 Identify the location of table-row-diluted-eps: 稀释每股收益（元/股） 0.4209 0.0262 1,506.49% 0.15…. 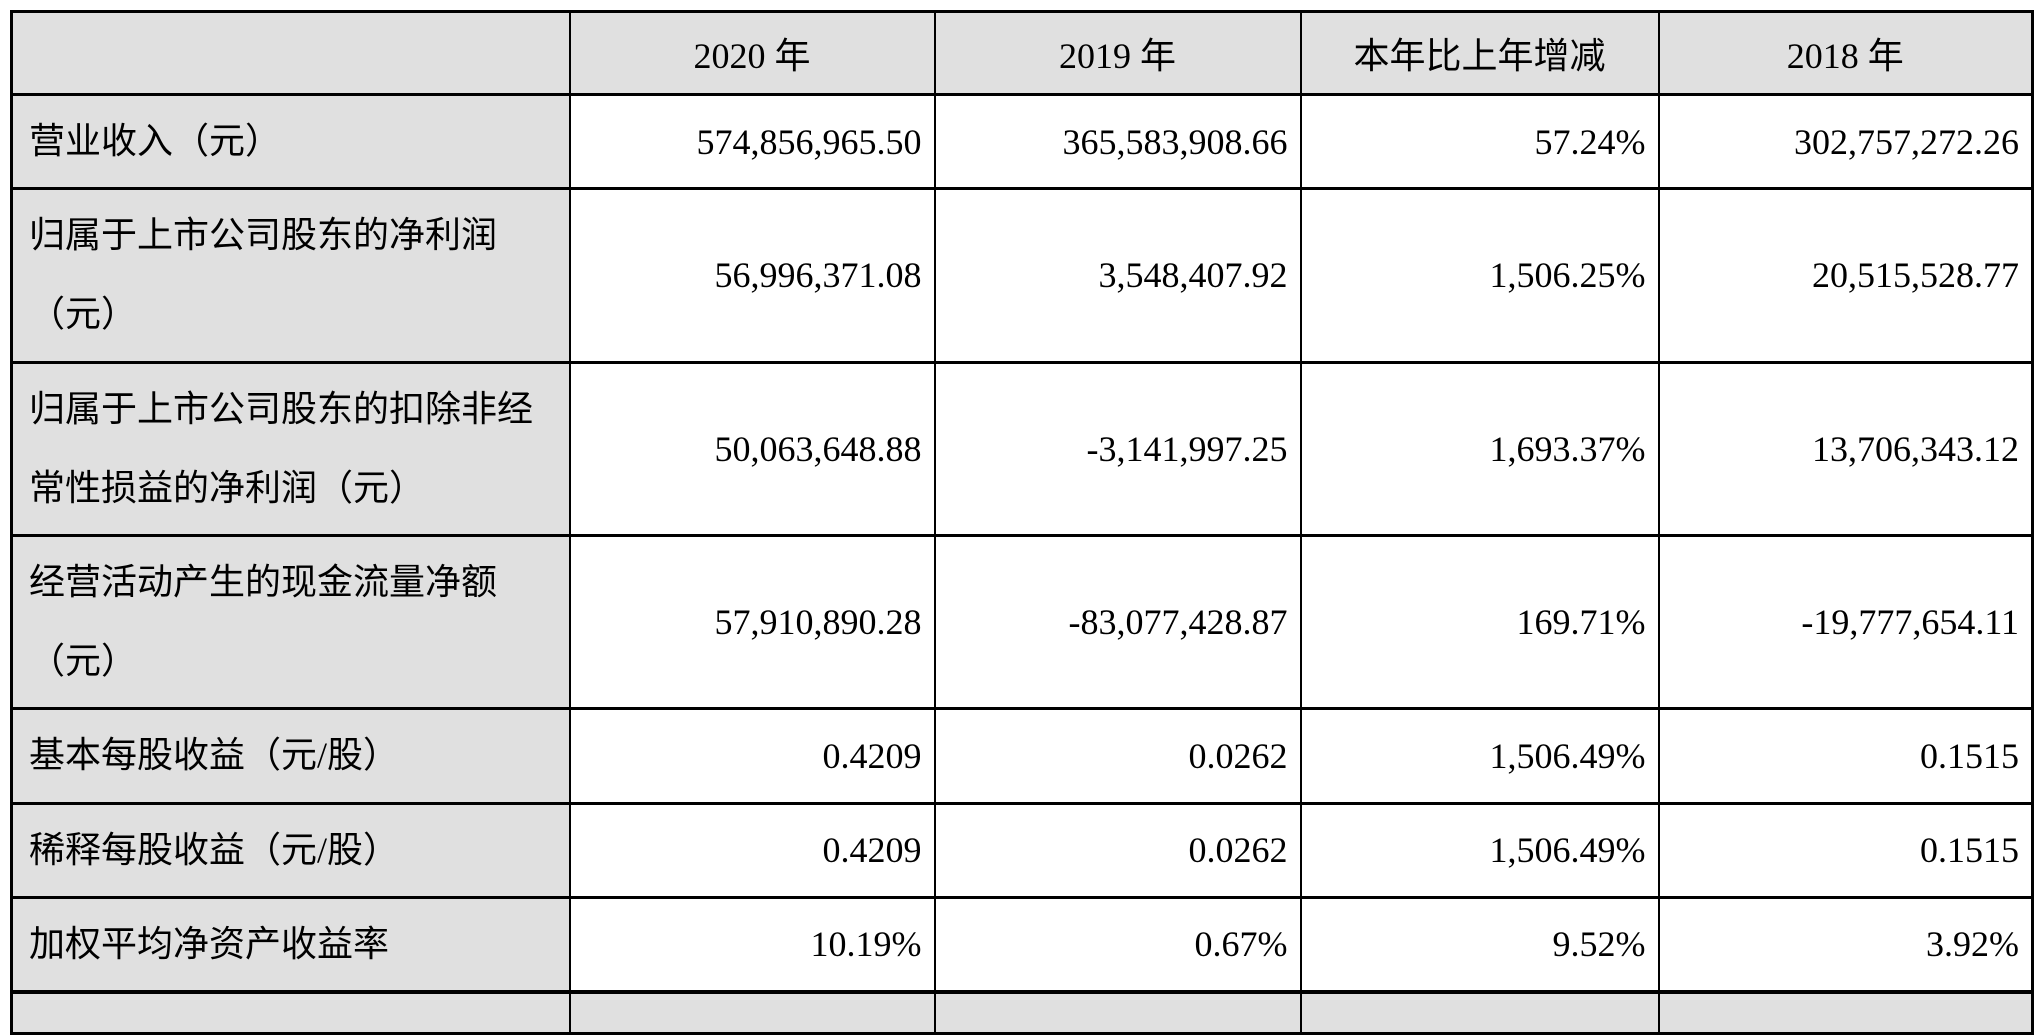
(1022, 850).